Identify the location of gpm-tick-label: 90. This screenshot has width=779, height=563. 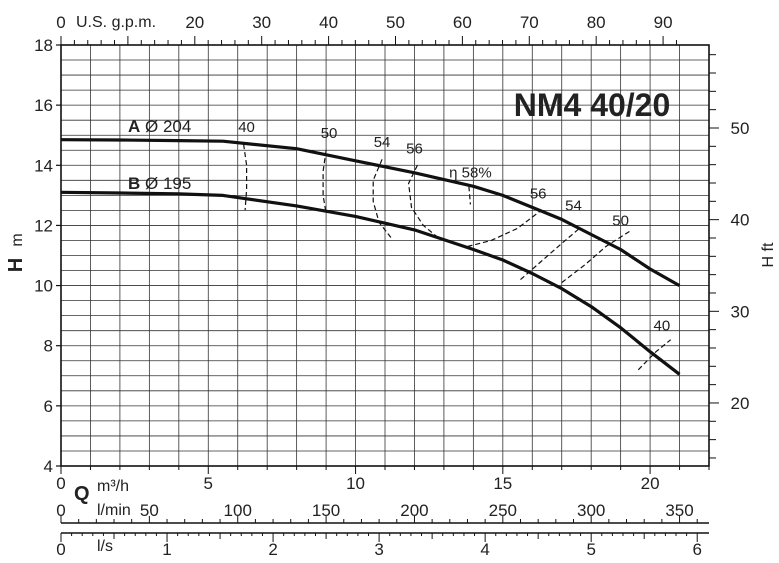
(663, 22).